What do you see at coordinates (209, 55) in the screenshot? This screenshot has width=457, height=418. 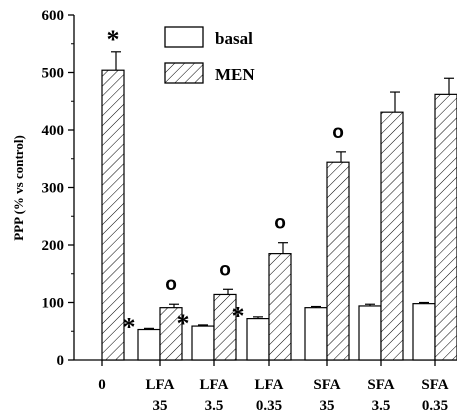 I see `legend: basal MEN` at bounding box center [209, 55].